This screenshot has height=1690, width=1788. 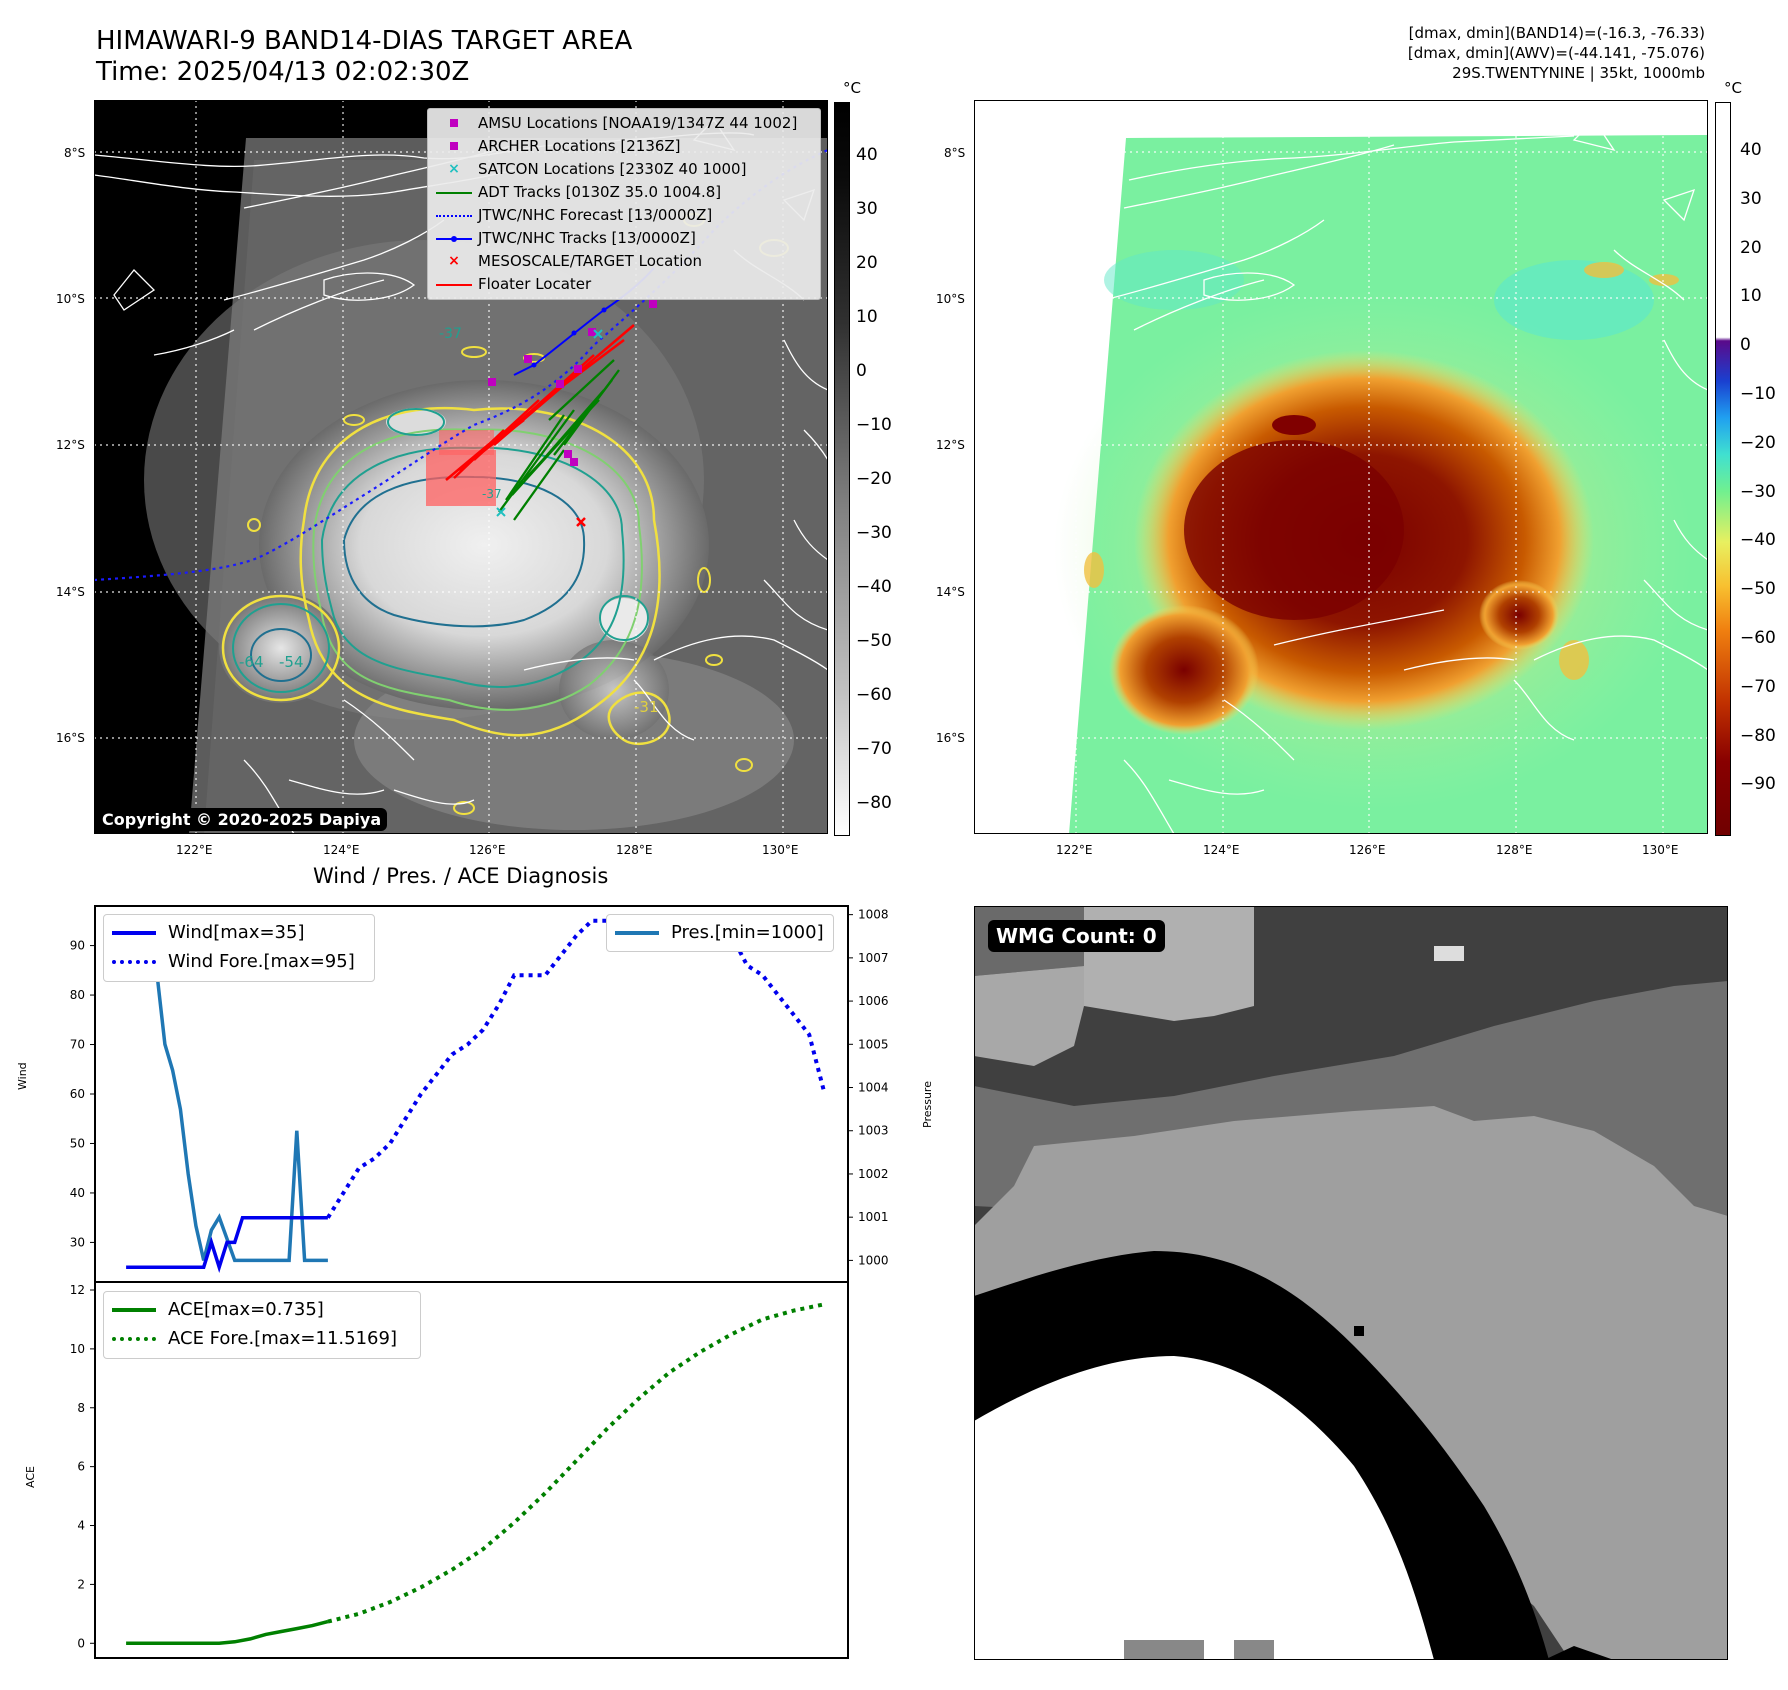 I want to click on wind-axis-label: Wind, so click(x=22, y=1076).